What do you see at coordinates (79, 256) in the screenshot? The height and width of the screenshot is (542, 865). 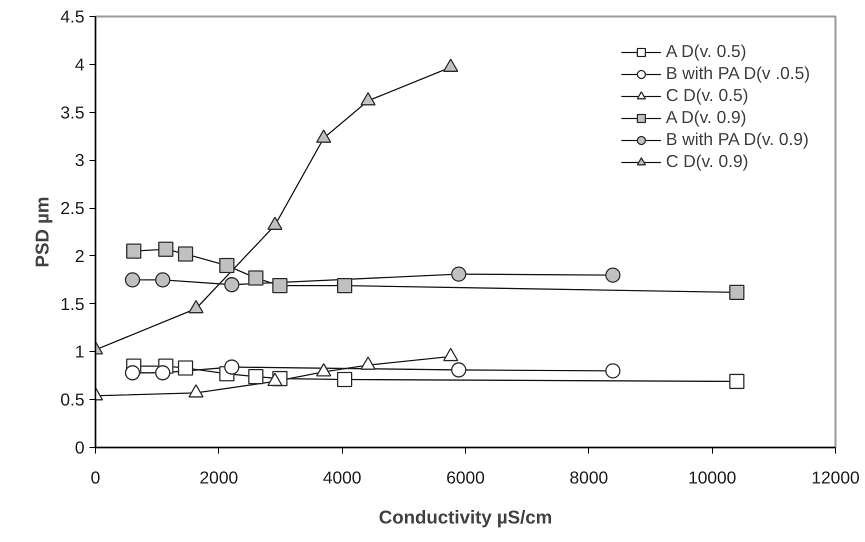 I see `y-tick-label: 2` at bounding box center [79, 256].